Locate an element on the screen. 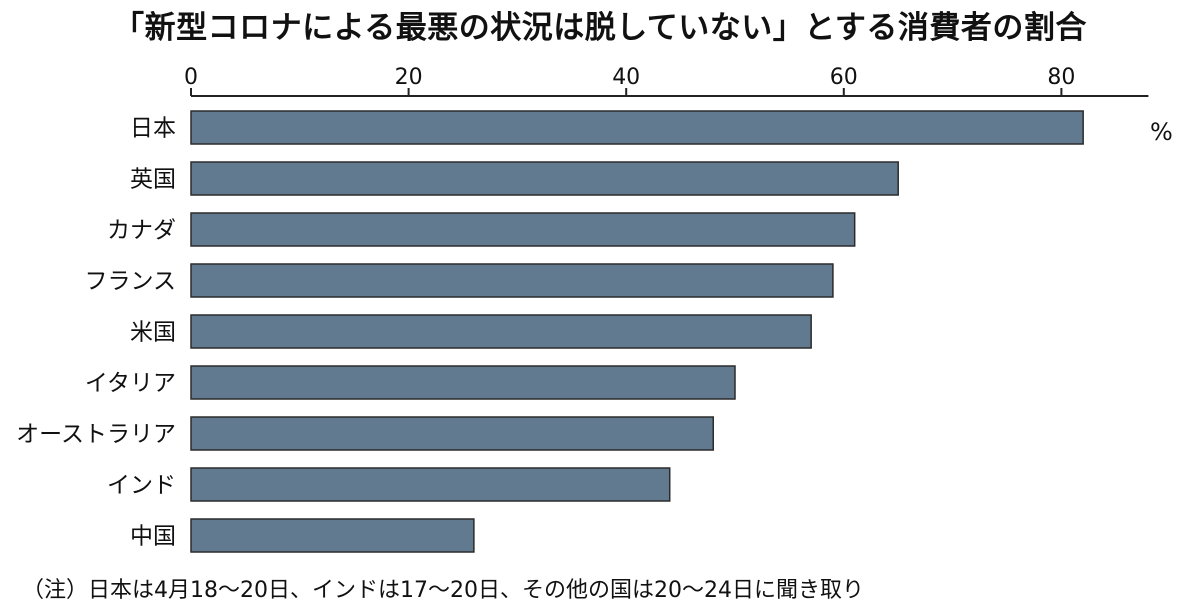 The height and width of the screenshot is (600, 1200). x-tick-label: 0 is located at coordinates (191, 77).